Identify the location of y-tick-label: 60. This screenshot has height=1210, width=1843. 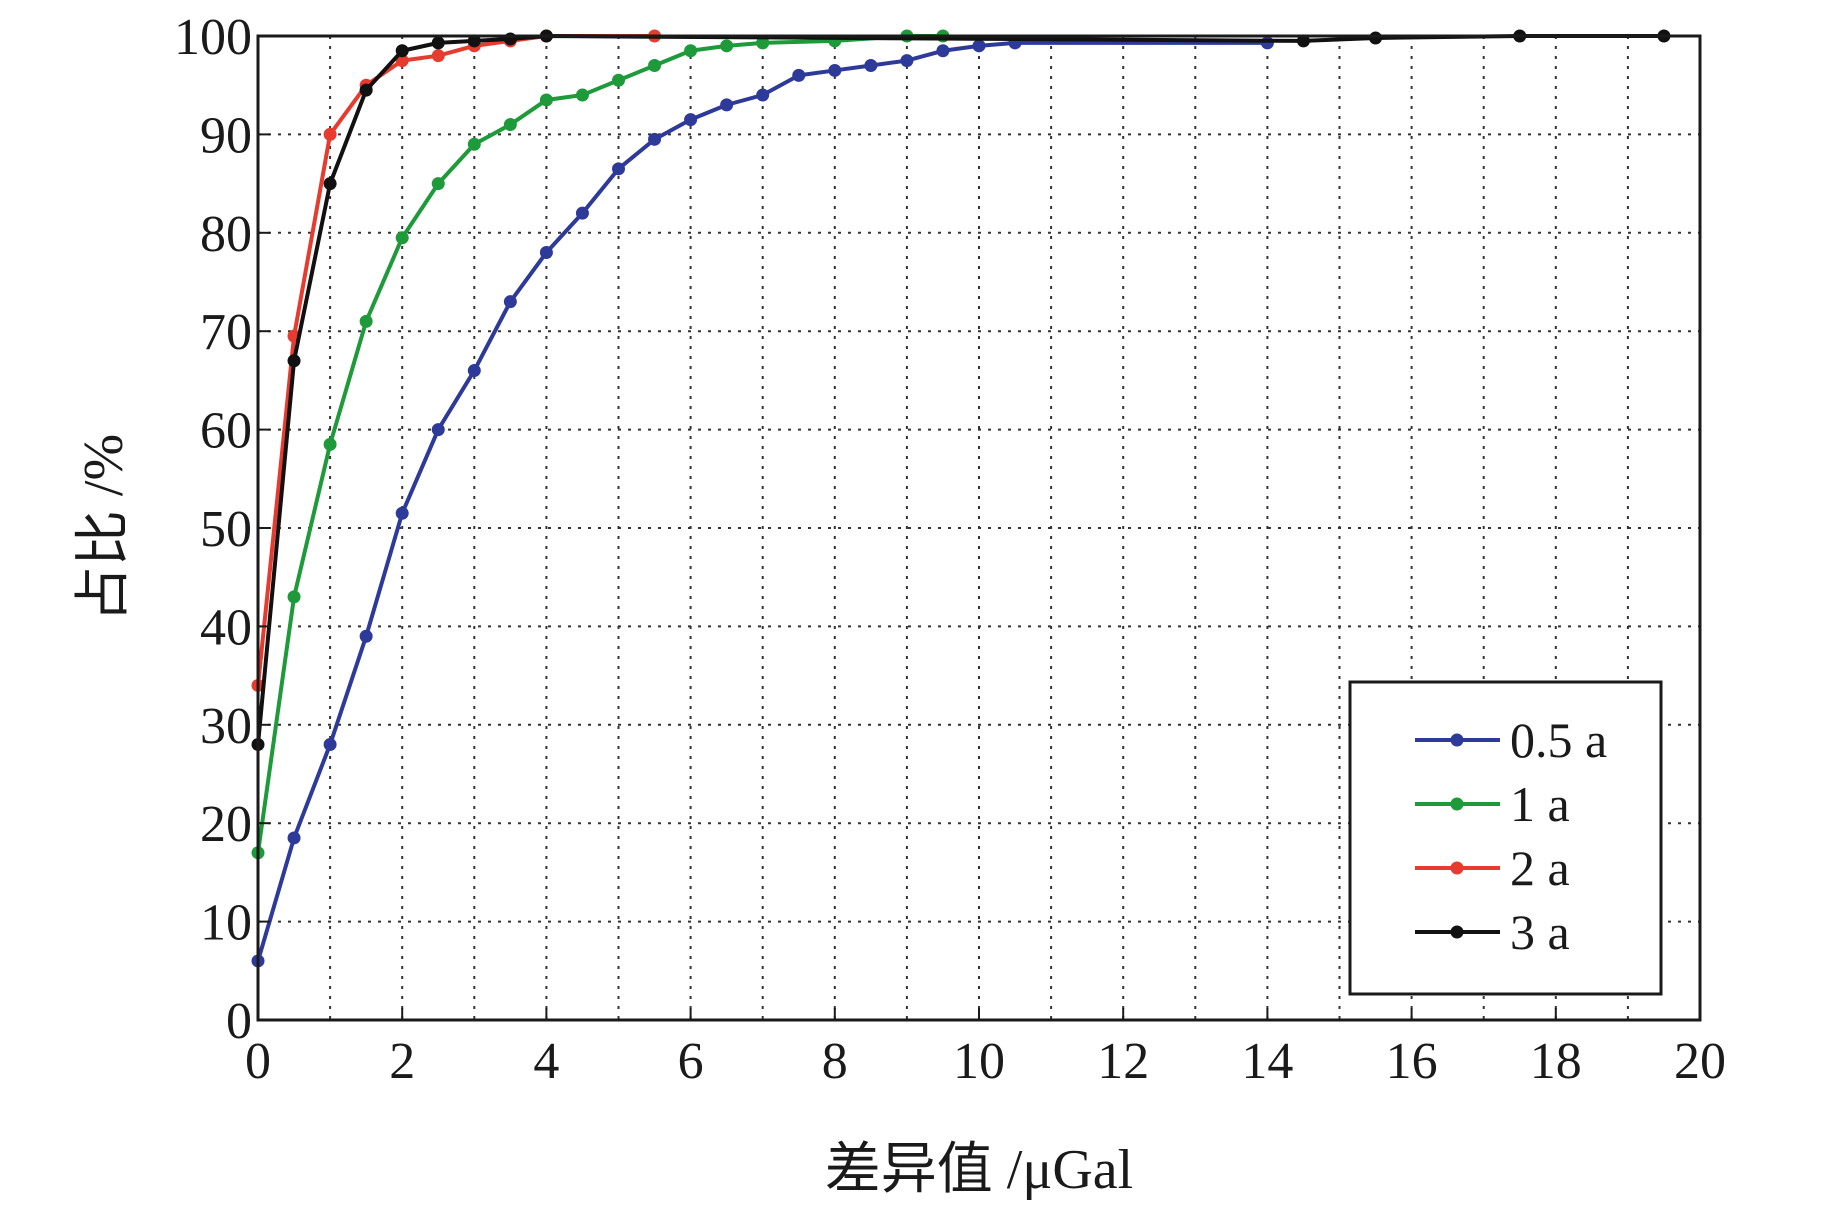
(226, 431).